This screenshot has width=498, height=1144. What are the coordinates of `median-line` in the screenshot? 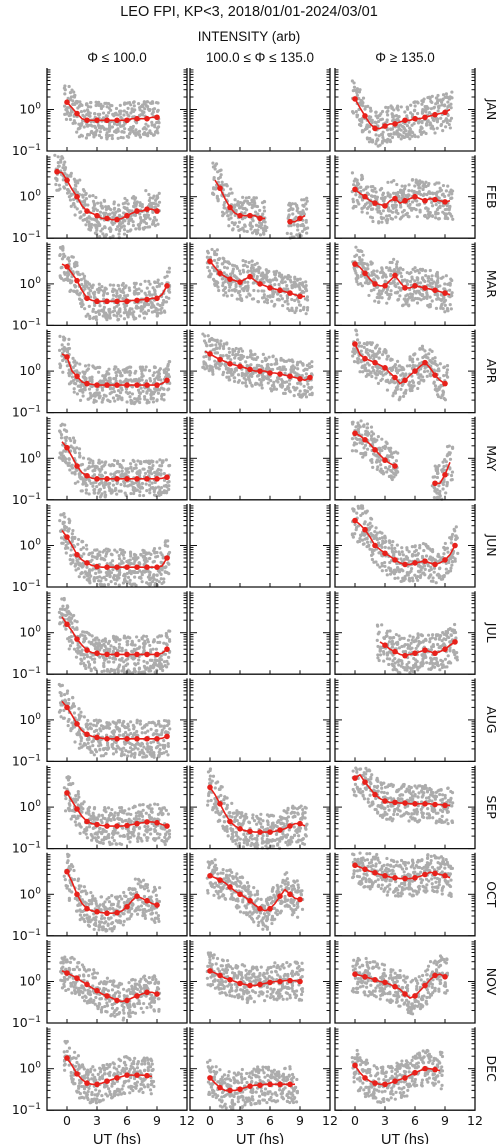 It's located at (111, 111).